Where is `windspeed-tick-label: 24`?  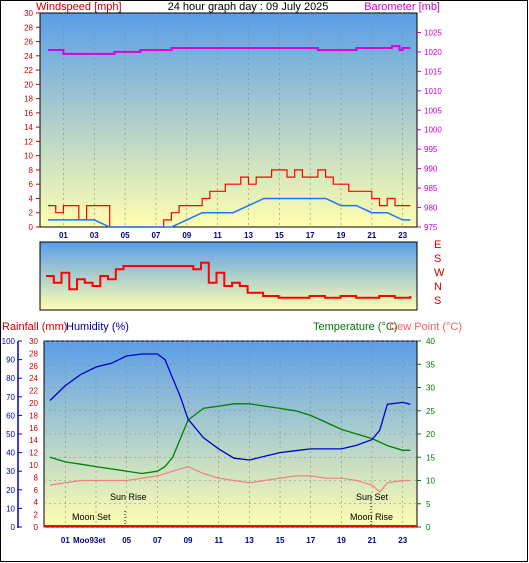
windspeed-tick-label: 24 is located at coordinates (28, 56).